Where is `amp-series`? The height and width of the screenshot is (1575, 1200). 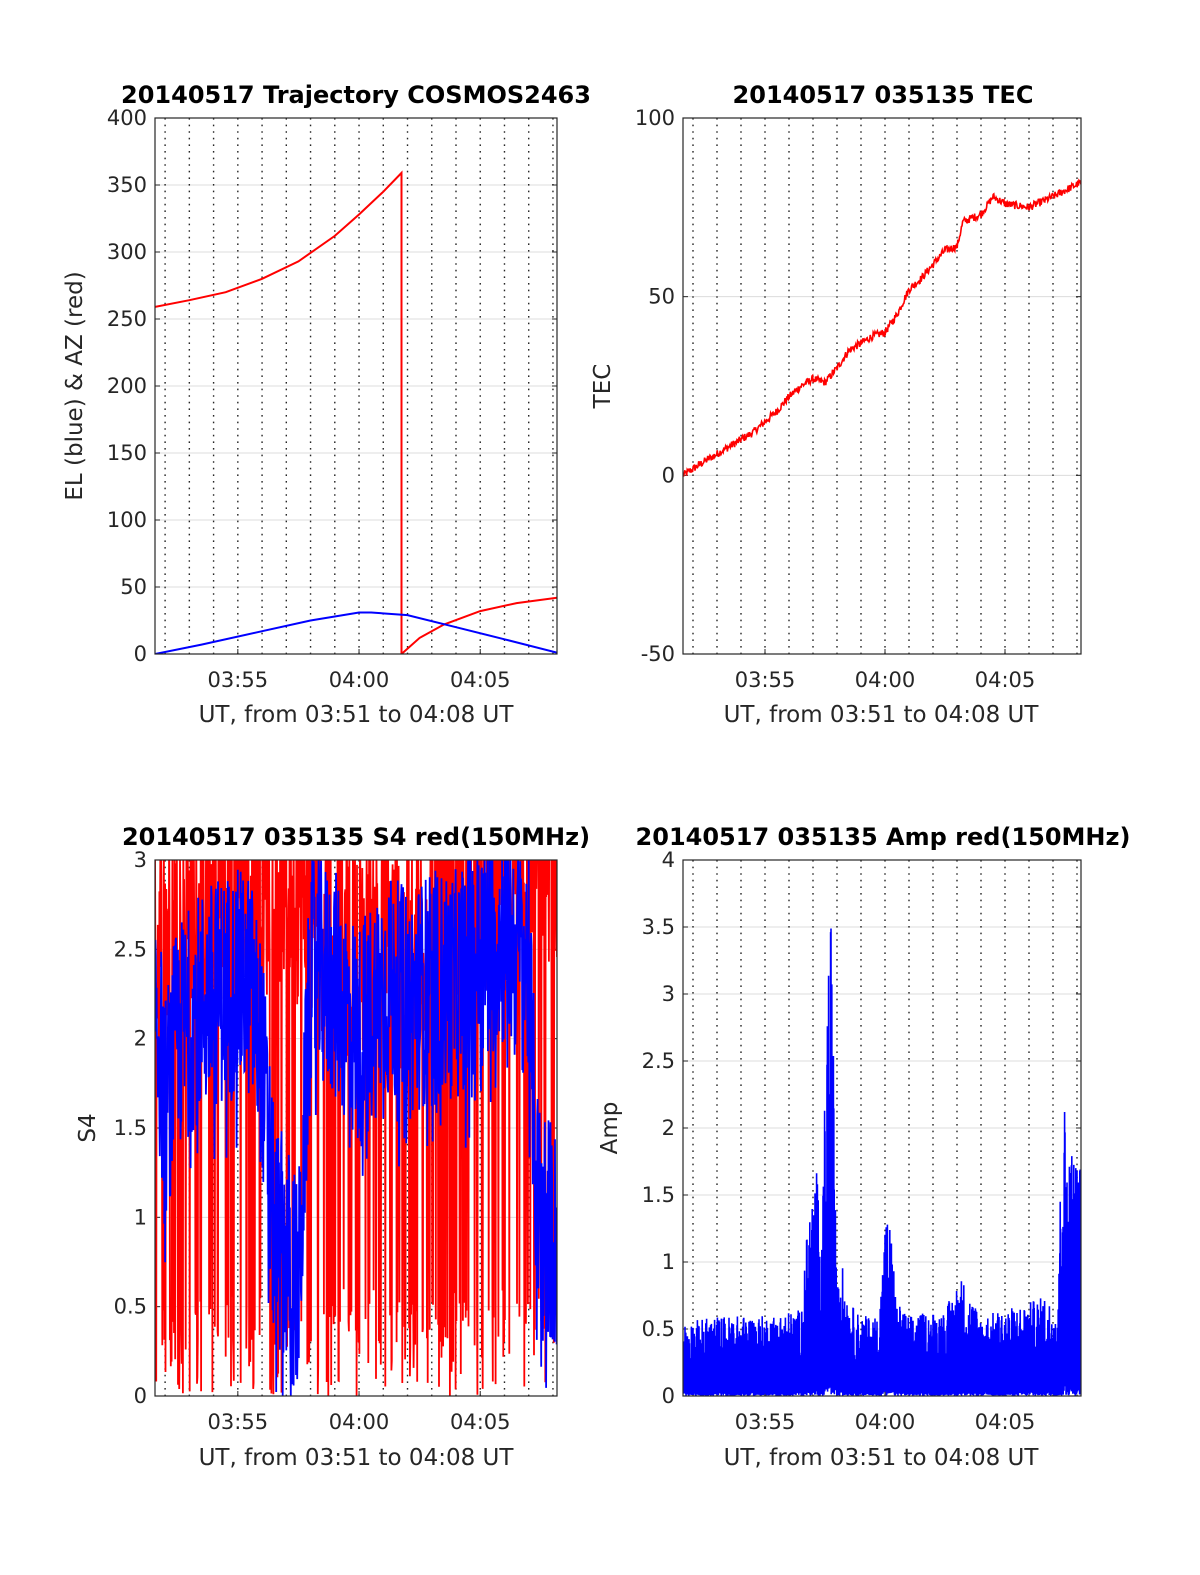 amp-series is located at coordinates (882, 1162).